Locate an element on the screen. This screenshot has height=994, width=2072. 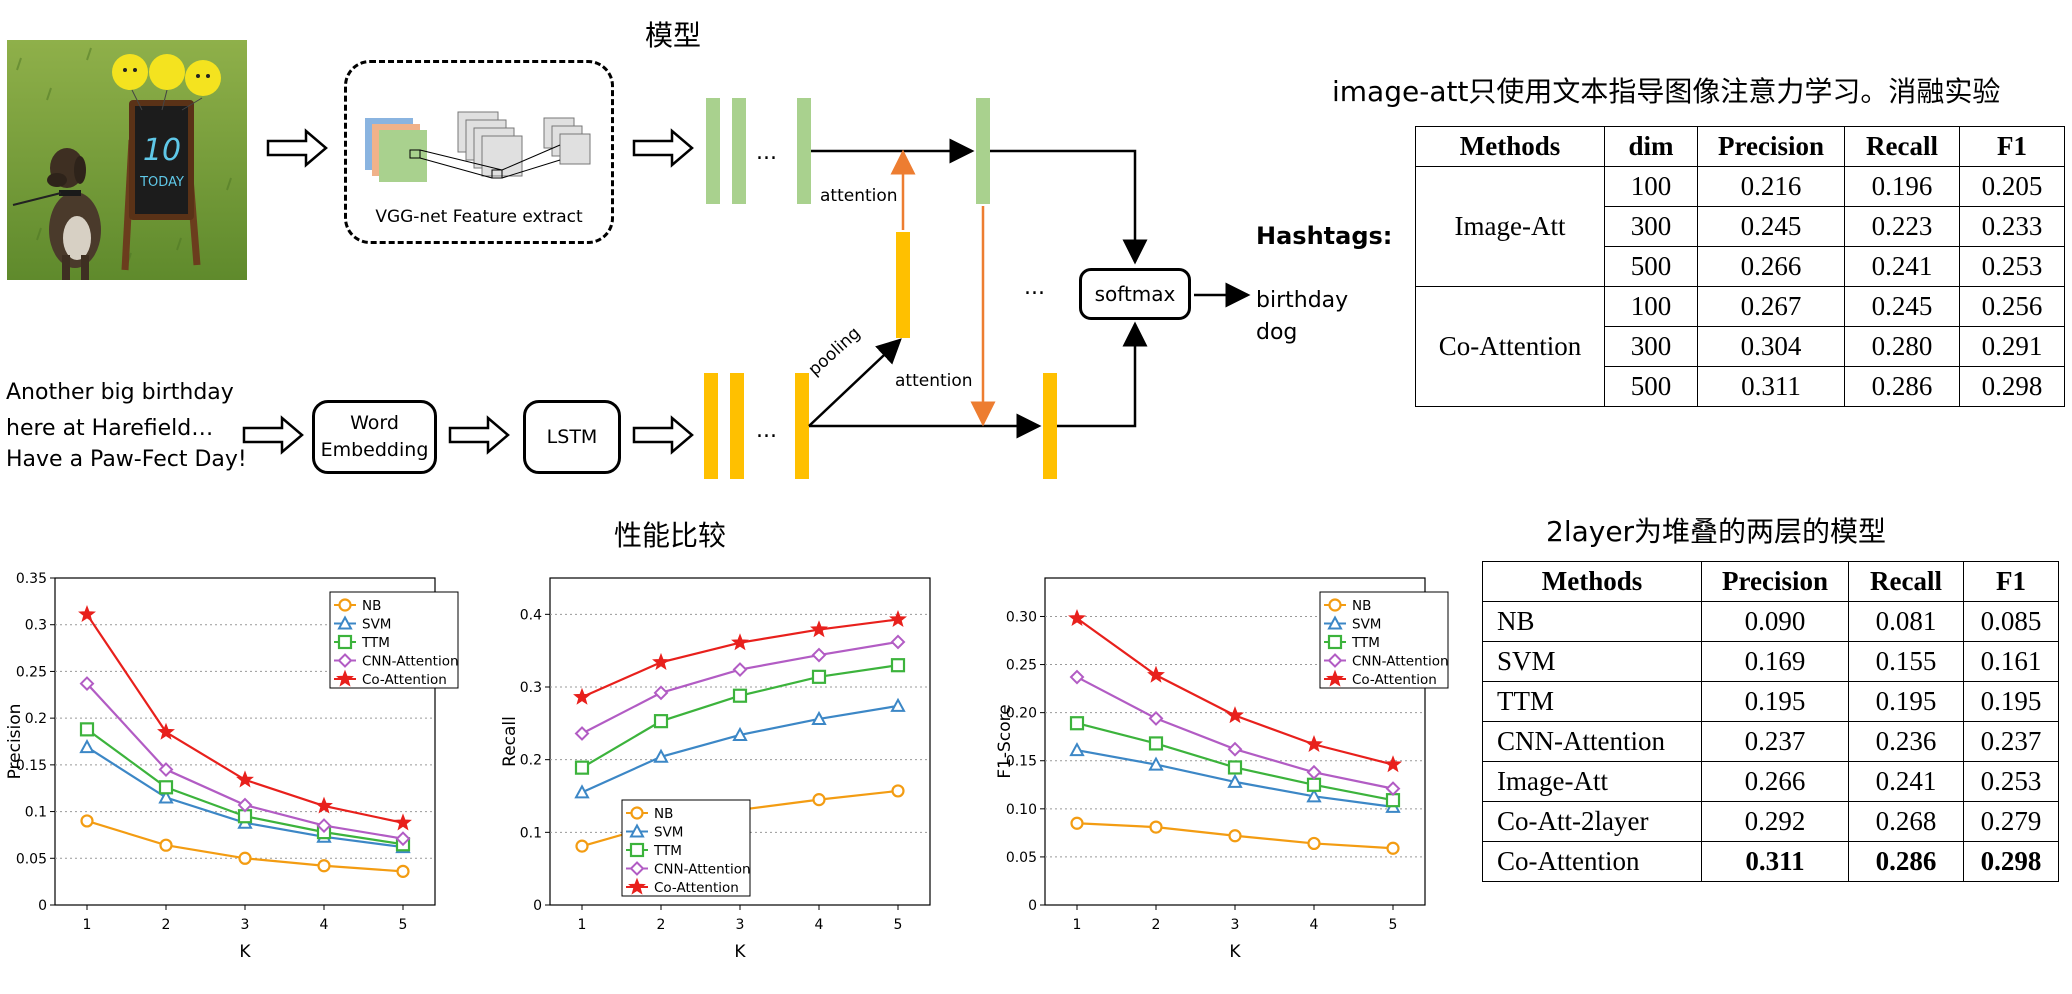
hashtag-item: dog is located at coordinates (1277, 332).